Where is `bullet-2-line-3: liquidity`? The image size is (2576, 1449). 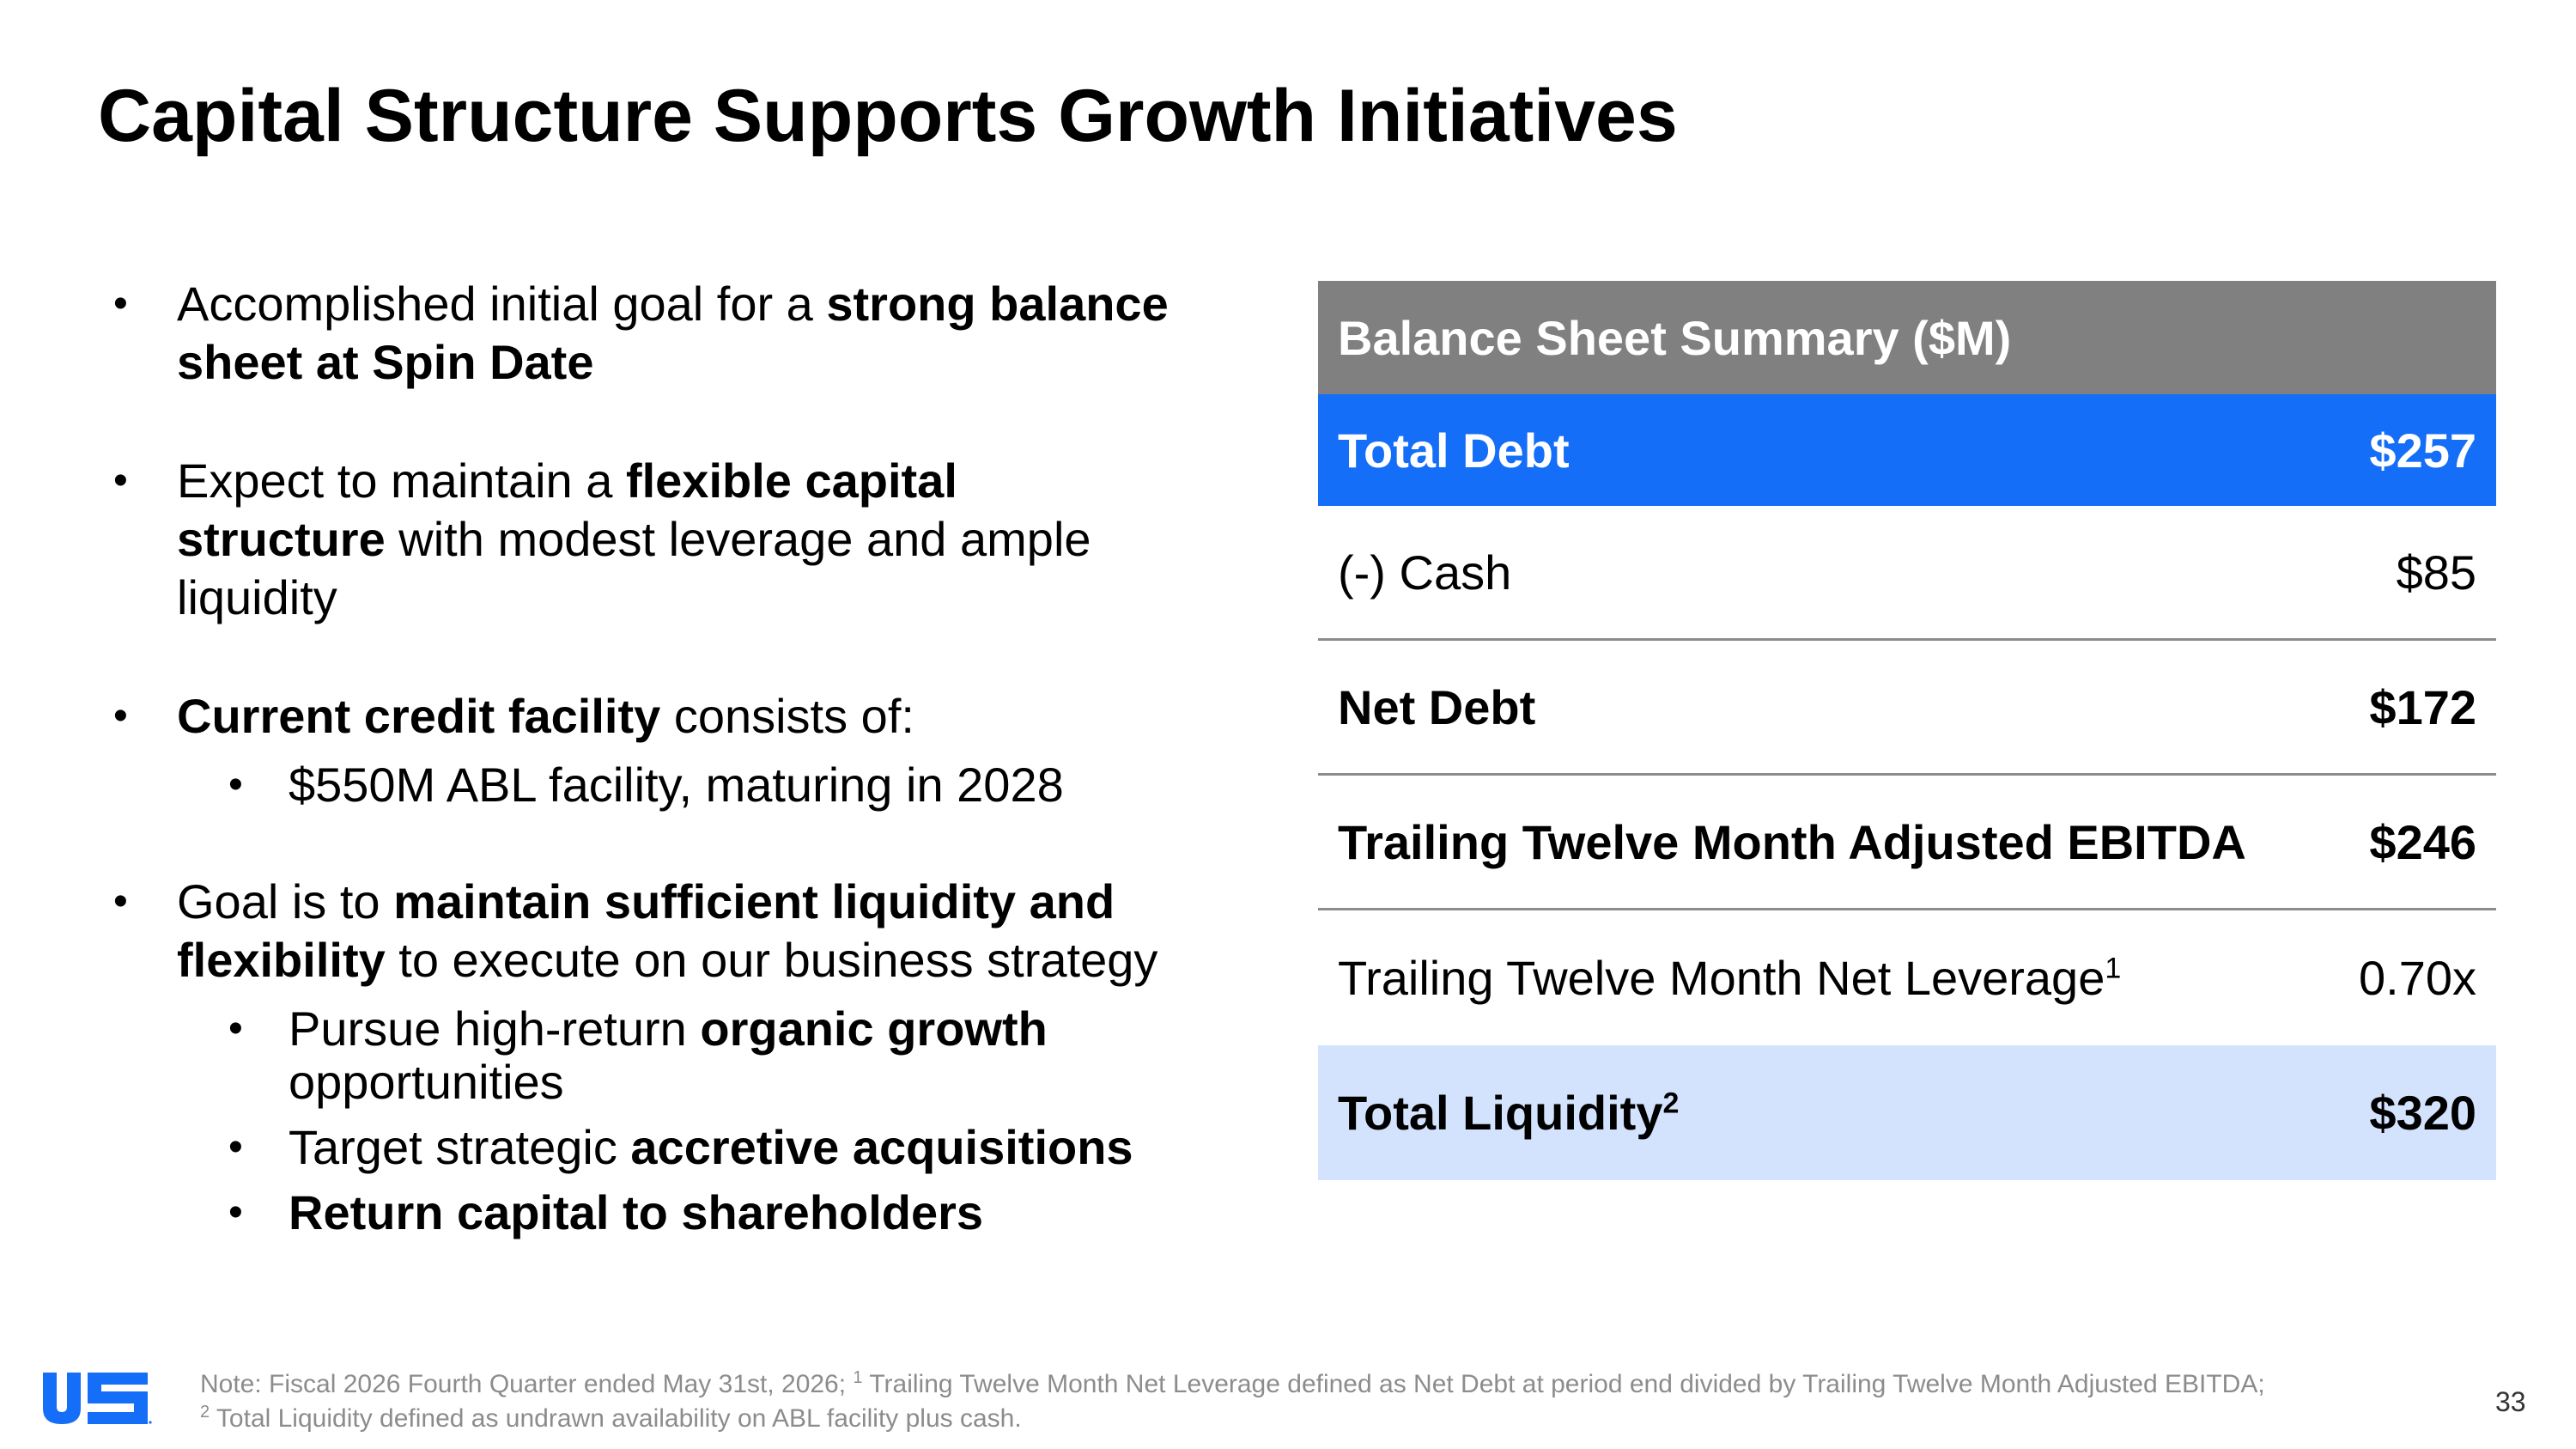
bullet-2-line-3: liquidity is located at coordinates (257, 598).